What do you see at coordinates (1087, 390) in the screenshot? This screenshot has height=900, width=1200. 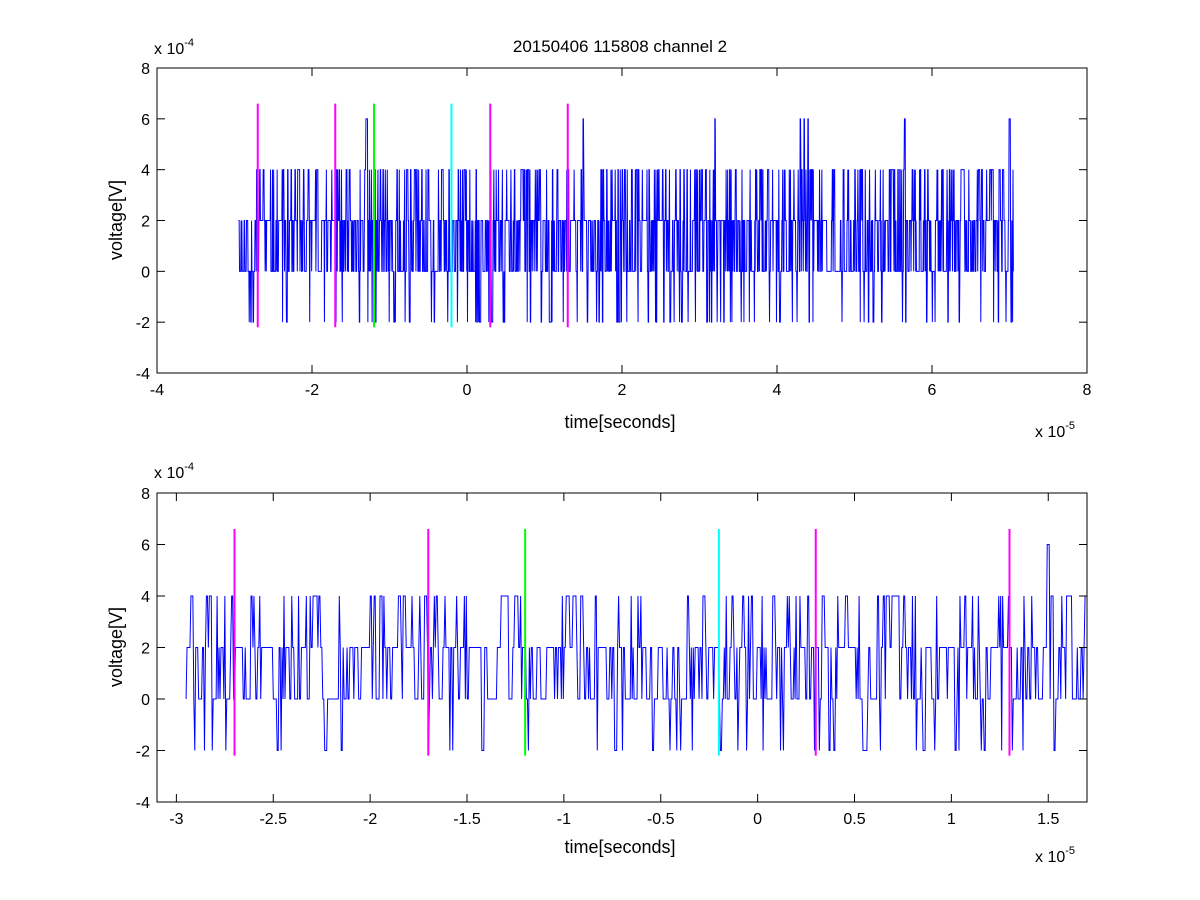 I see `x-tick-label: 8` at bounding box center [1087, 390].